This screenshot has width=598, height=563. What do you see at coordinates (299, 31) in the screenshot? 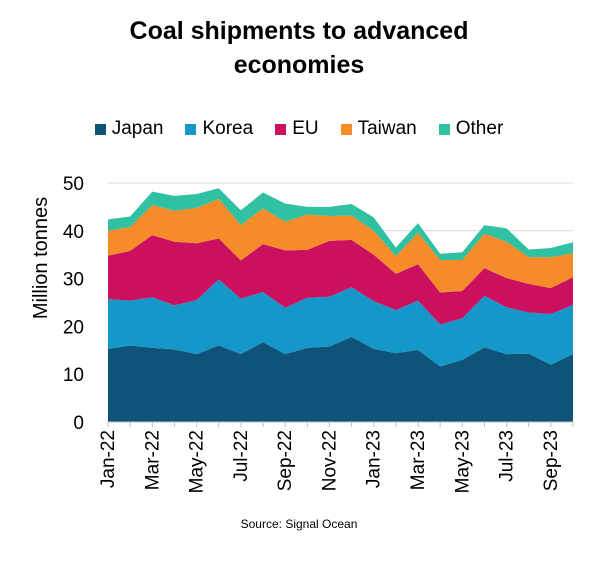
I see `chart-title-line-1: Coal shipments to advanced` at bounding box center [299, 31].